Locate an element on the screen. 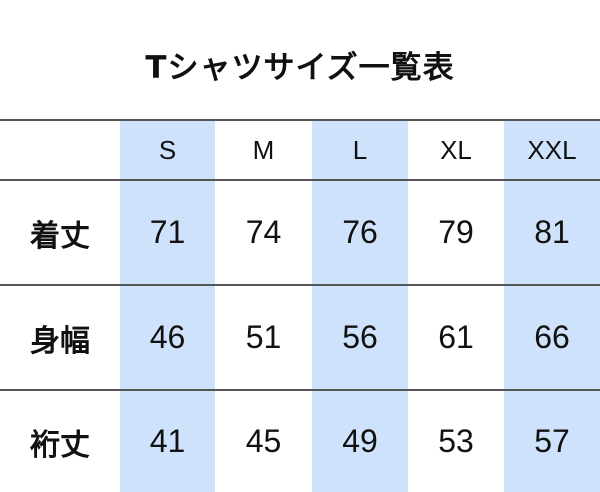 Image resolution: width=600 pixels, height=492 pixels. row-label: 裄丈 is located at coordinates (60, 445).